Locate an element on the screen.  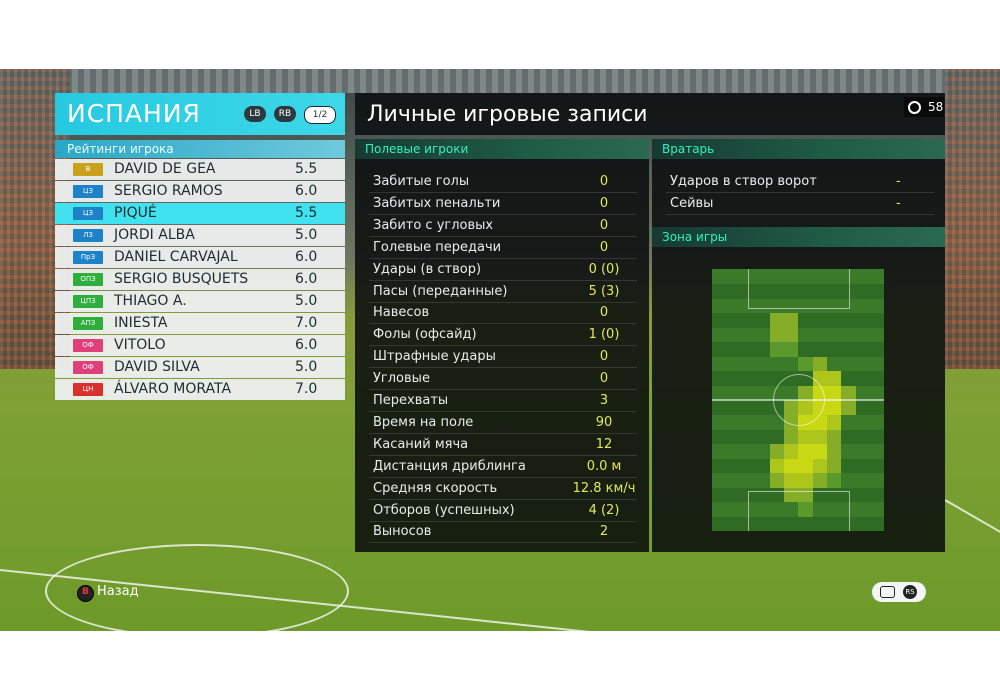
player-name: ÁLVARO MORATA is located at coordinates (173, 389).